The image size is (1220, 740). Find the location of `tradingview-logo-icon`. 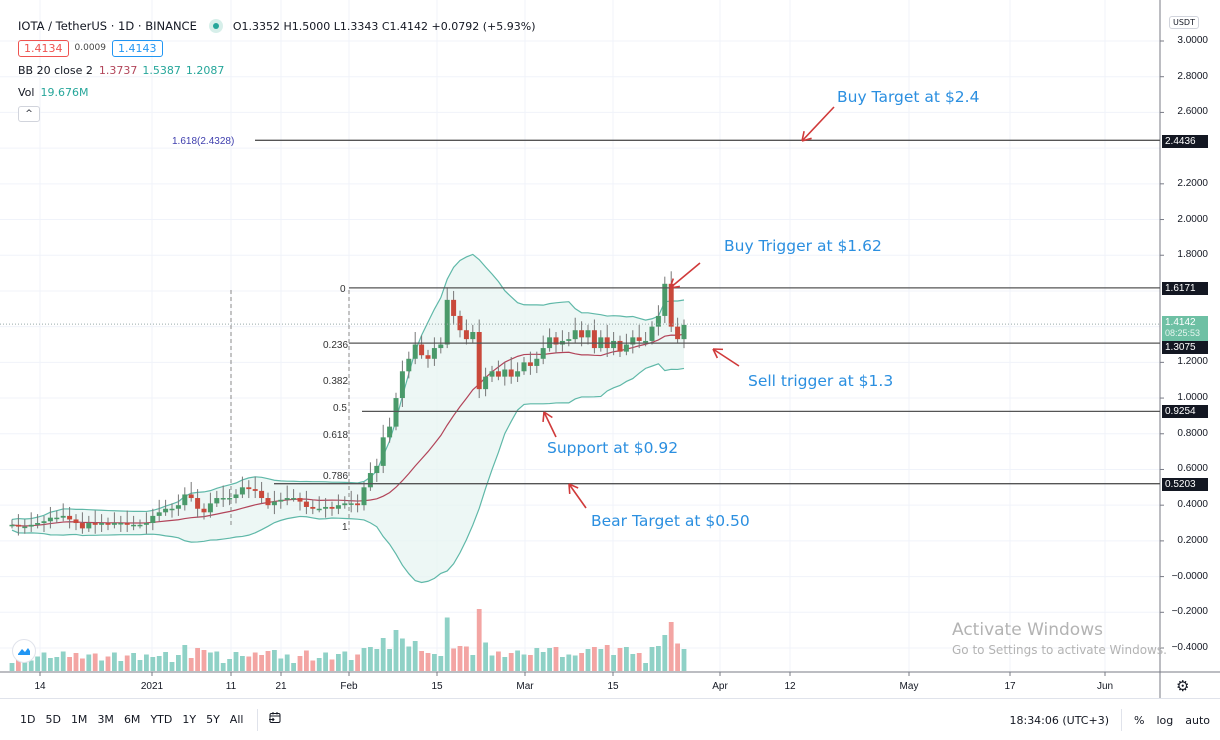

tradingview-logo-icon is located at coordinates (24, 651).